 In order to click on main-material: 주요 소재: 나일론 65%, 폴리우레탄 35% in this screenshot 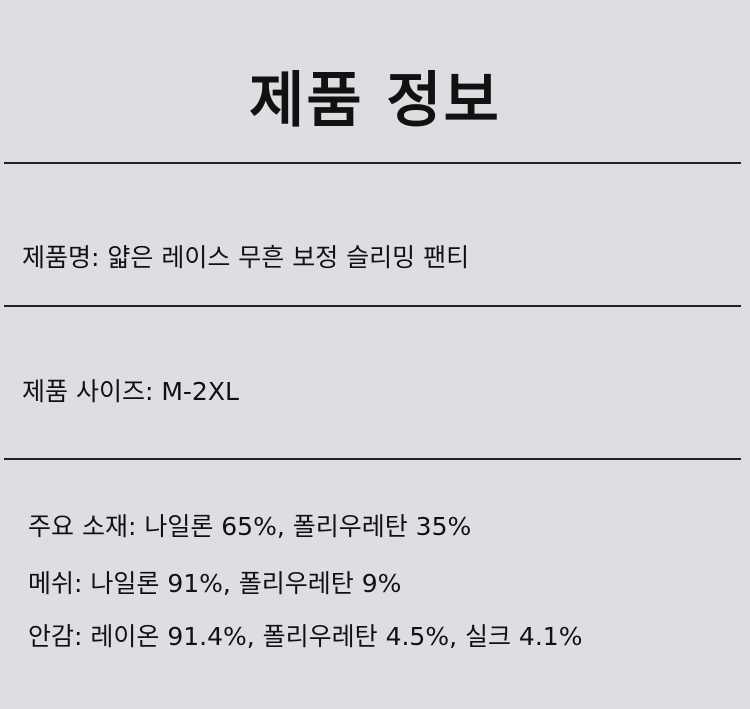, I will do `click(250, 526)`.